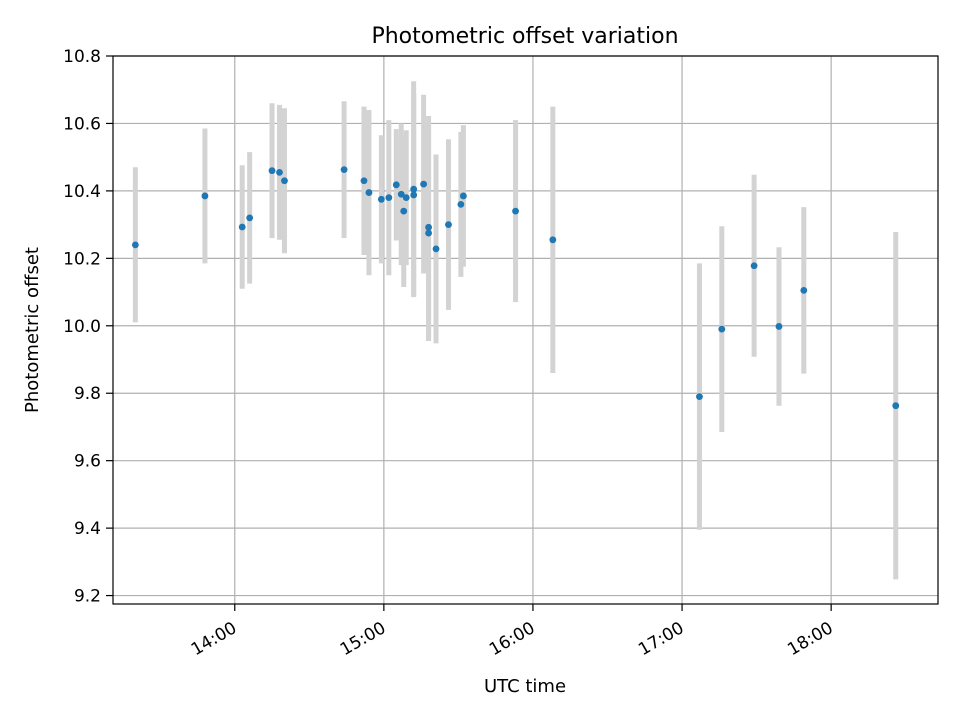  Describe the element at coordinates (87, 462) in the screenshot. I see `y-tick-label: 9.6` at that location.